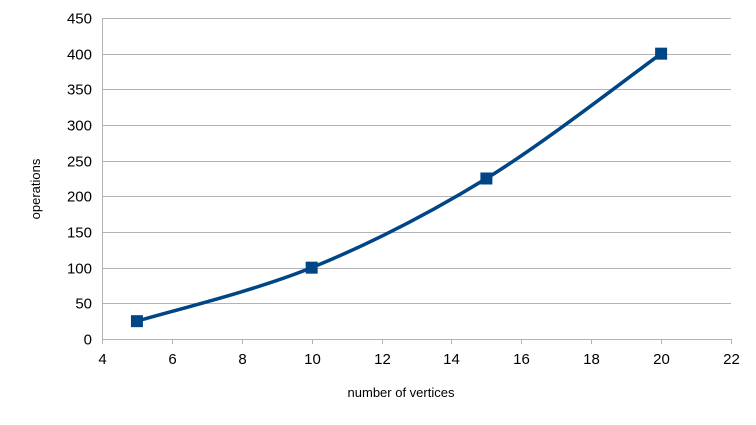 The width and height of the screenshot is (756, 425). Describe the element at coordinates (79, 180) in the screenshot. I see `y-axis-tick-labels: 0 50 100 150 200 250 300 350 400 450` at that location.